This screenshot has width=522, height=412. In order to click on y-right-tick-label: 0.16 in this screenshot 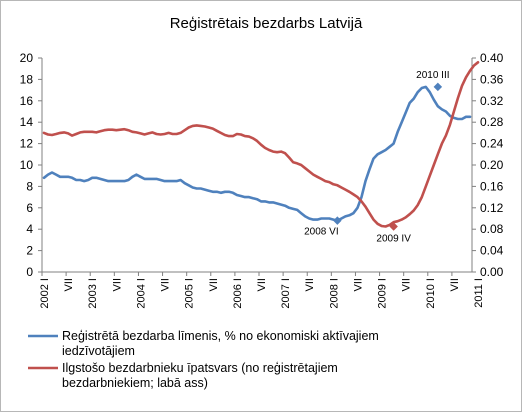, I will do `click(492, 186)`.